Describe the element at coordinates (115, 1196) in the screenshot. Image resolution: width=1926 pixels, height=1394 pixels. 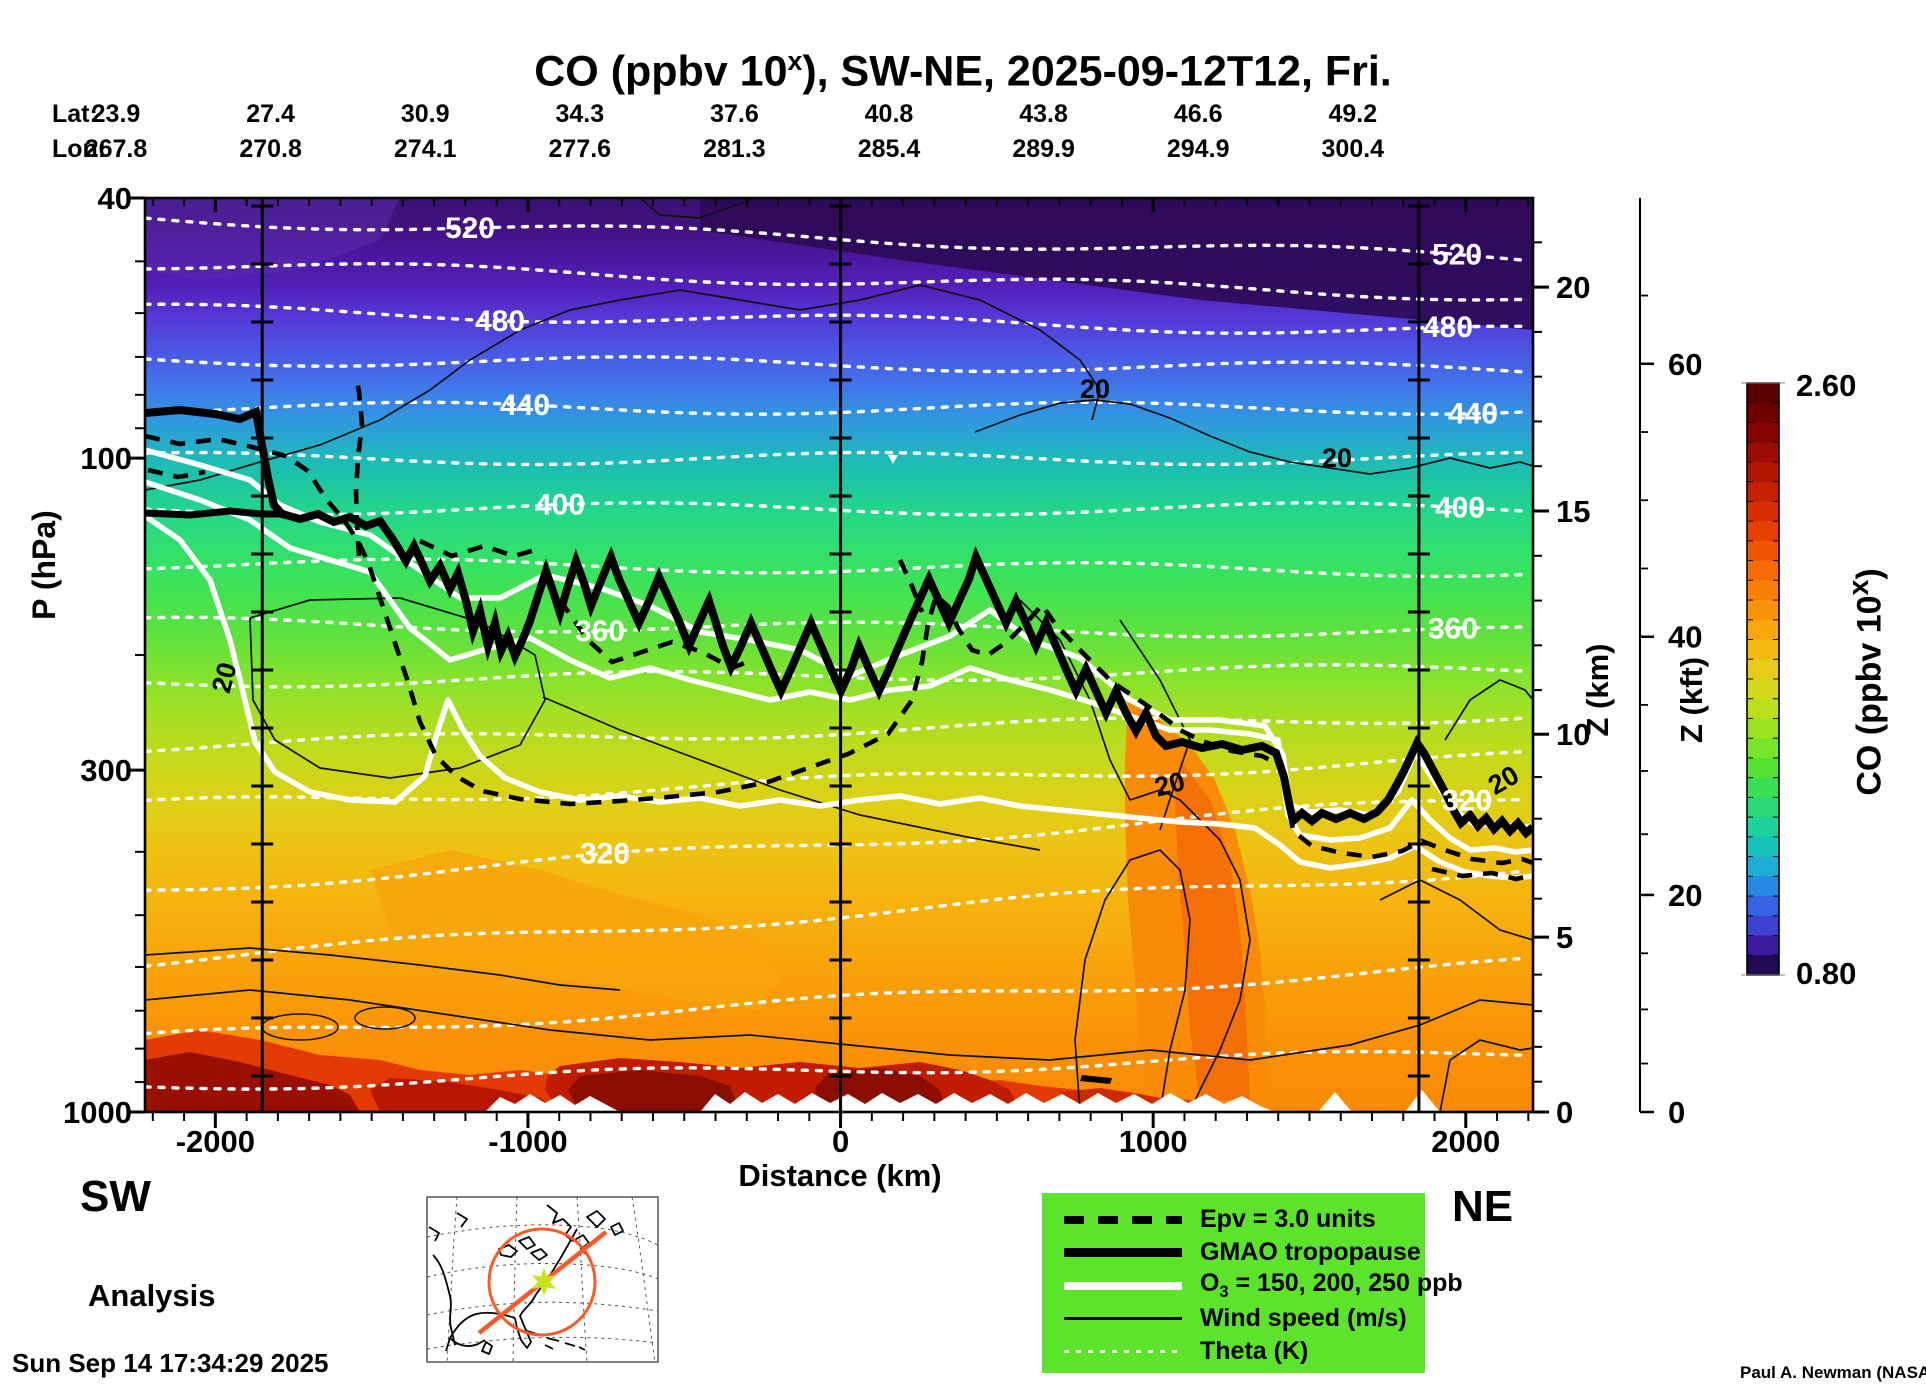
I see `corner-label-sw: SW` at that location.